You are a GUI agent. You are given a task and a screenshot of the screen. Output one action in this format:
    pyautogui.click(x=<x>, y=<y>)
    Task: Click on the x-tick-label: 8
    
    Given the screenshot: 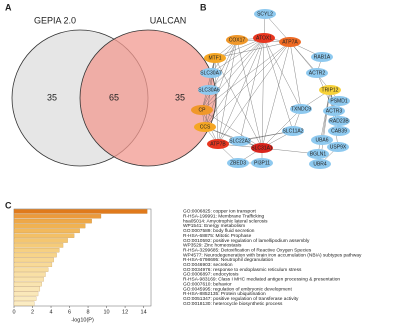 What is the action you would take?
    pyautogui.click(x=88, y=312)
    